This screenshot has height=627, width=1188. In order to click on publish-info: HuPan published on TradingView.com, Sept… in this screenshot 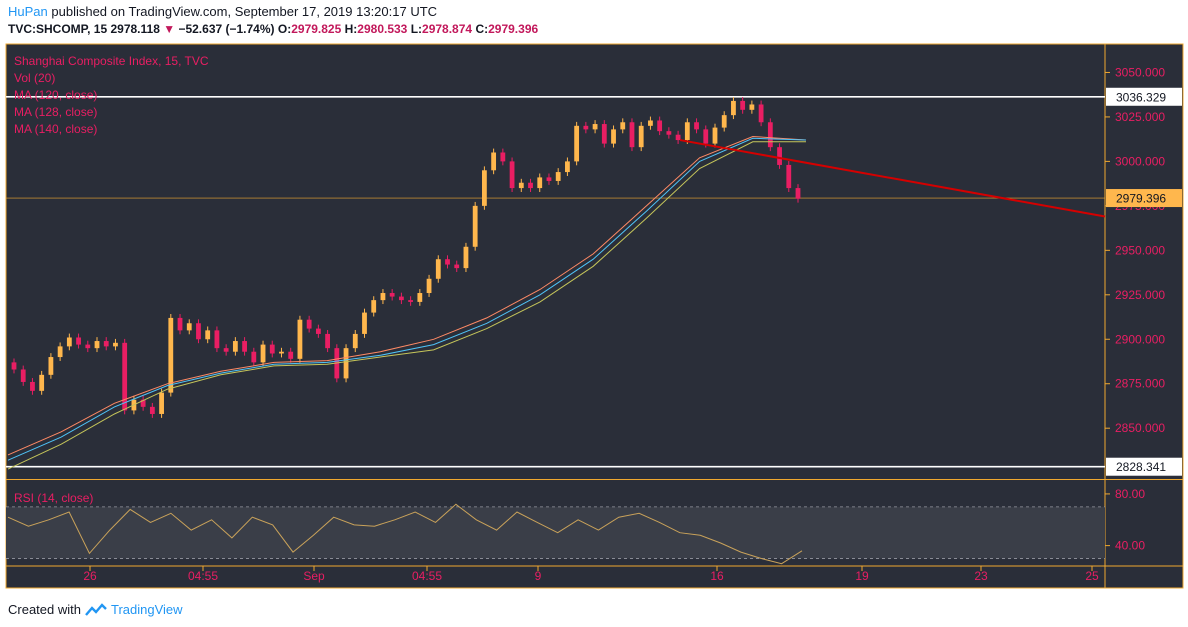, I will do `click(222, 11)`.